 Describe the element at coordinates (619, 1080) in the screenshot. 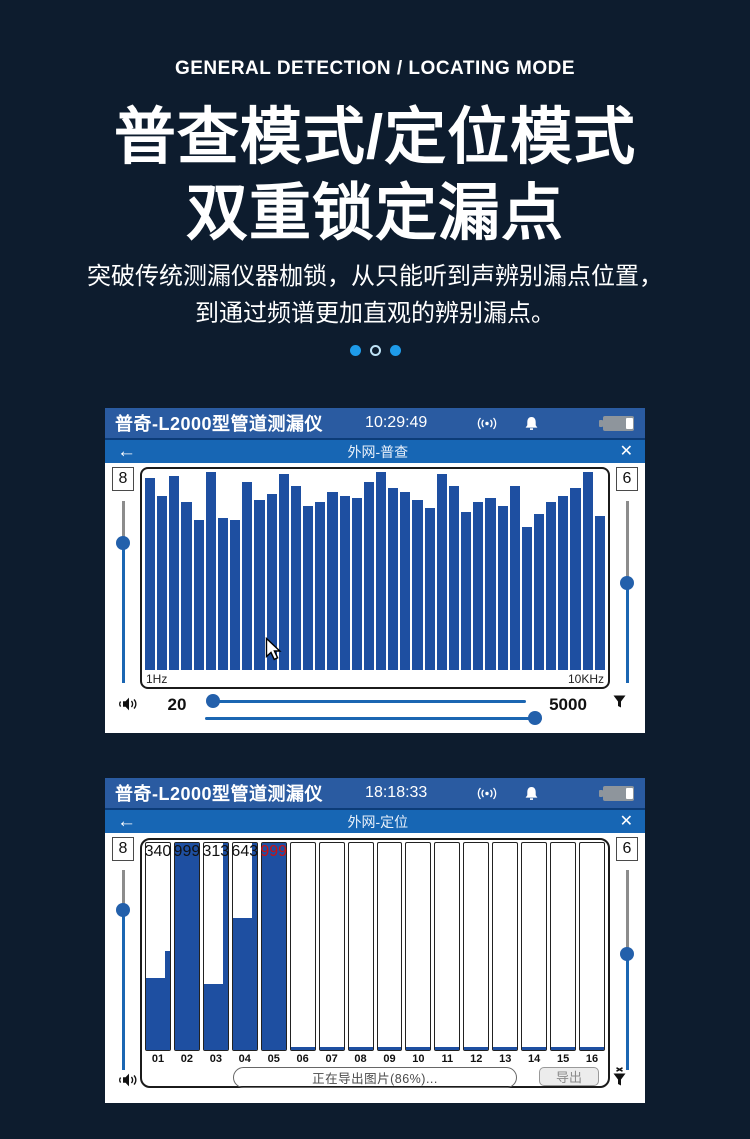

I see `clear-filter-icon` at that location.